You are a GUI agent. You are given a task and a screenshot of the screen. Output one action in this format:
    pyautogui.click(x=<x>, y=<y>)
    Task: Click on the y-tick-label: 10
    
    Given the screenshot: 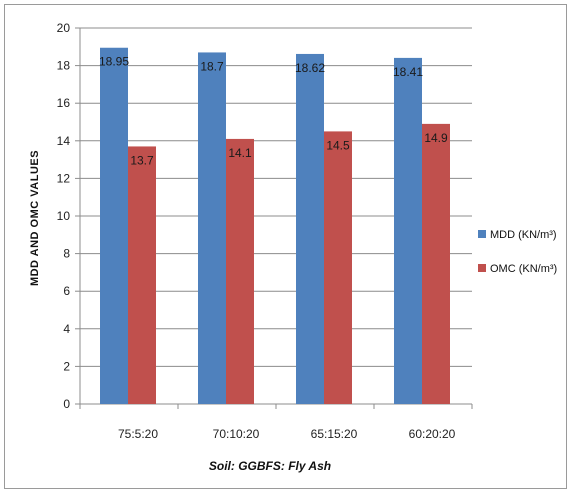 What is the action you would take?
    pyautogui.click(x=64, y=216)
    